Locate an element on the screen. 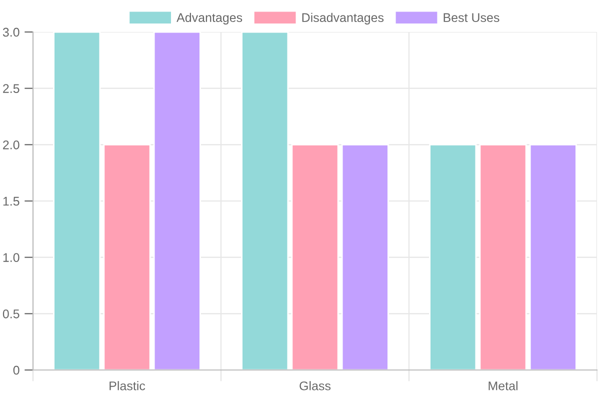  legend-label: Disadvantages is located at coordinates (343, 18).